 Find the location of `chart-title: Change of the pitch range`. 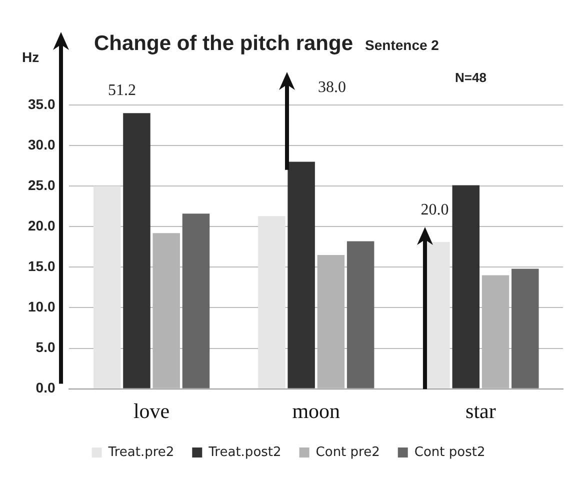

chart-title: Change of the pitch range is located at coordinates (224, 43).